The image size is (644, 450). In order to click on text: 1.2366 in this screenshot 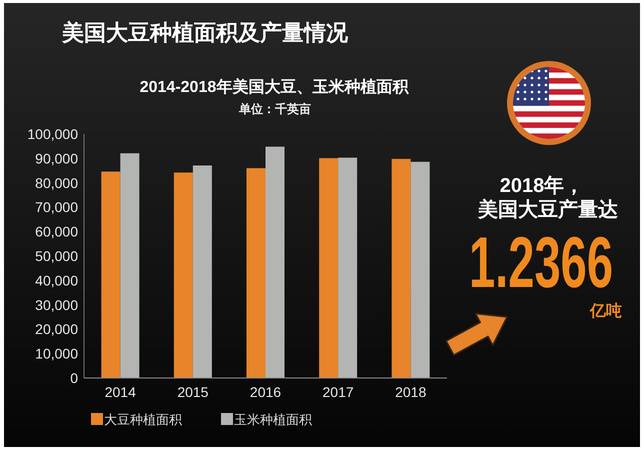, I will do `click(541, 262)`.